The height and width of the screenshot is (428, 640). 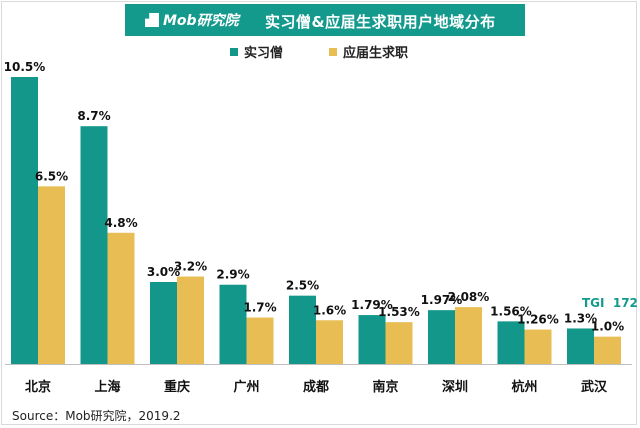 What do you see at coordinates (538, 320) in the screenshot?
I see `data-label-s2-7: 1.26%` at bounding box center [538, 320].